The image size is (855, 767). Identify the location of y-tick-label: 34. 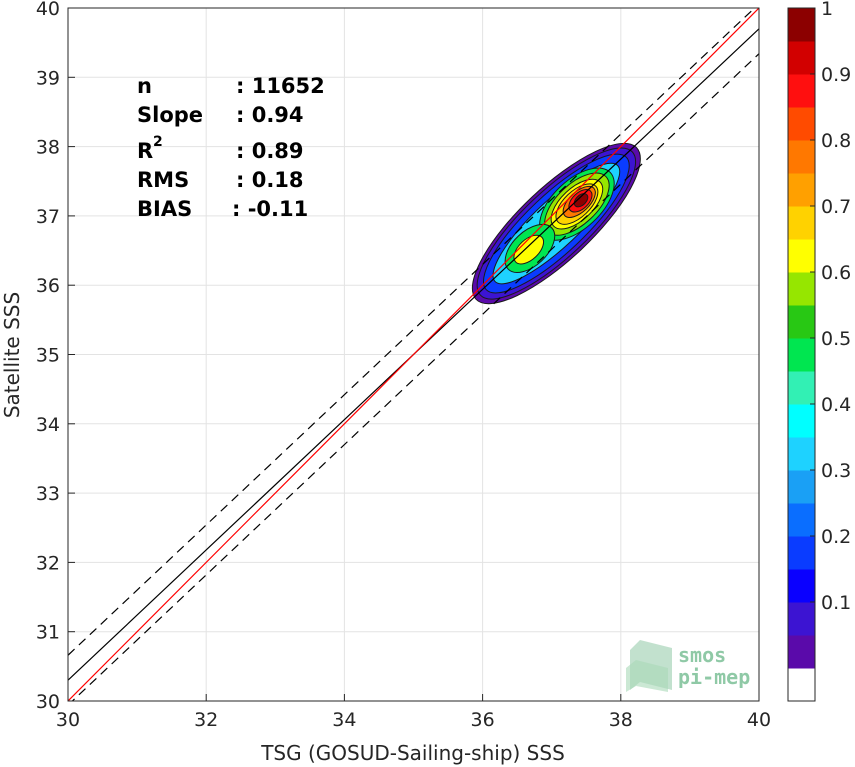
(48, 425).